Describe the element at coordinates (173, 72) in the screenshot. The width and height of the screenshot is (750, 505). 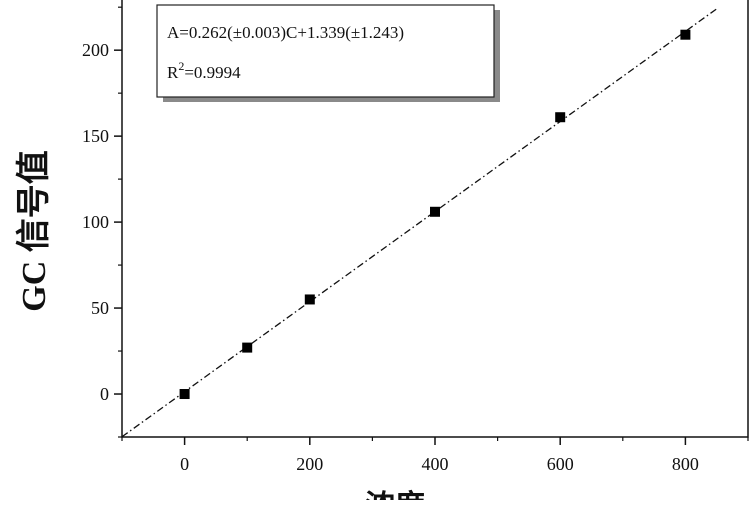
I see `r-squared-label: R` at that location.